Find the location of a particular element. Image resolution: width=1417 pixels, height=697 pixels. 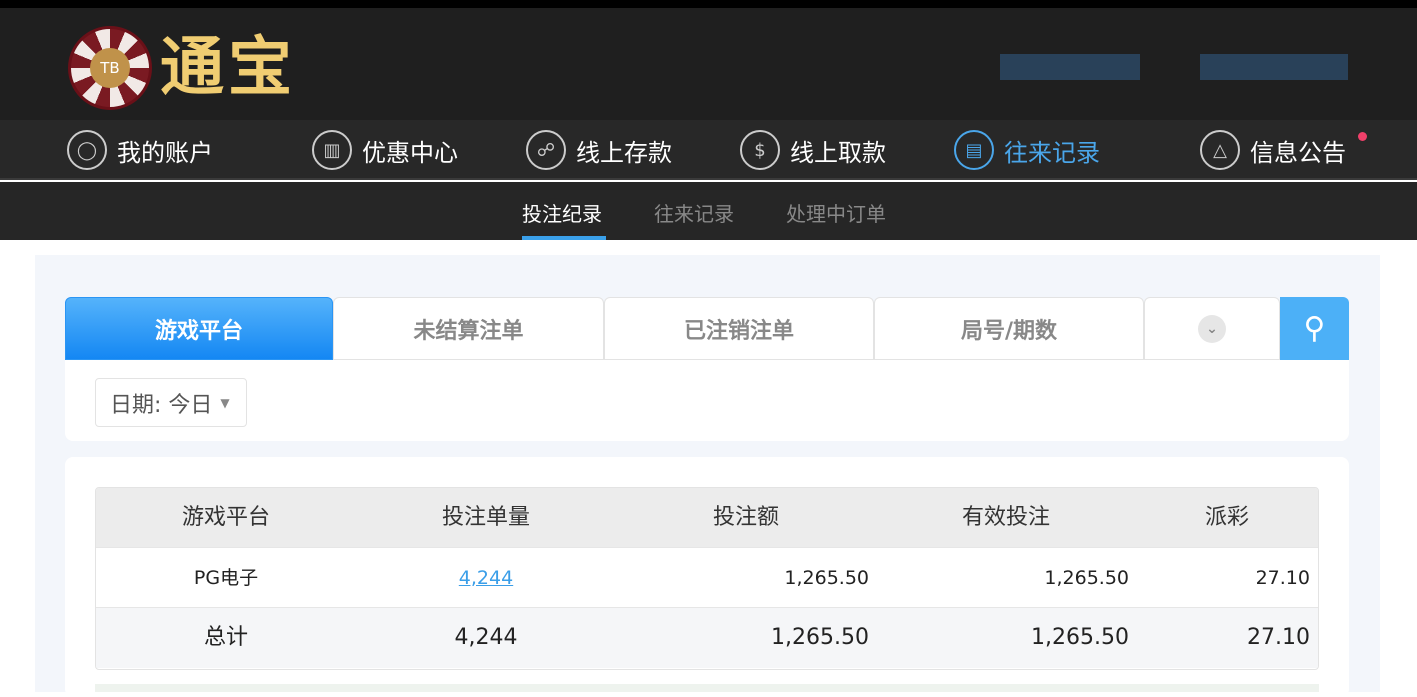

chip-text: TB is located at coordinates (110, 68).